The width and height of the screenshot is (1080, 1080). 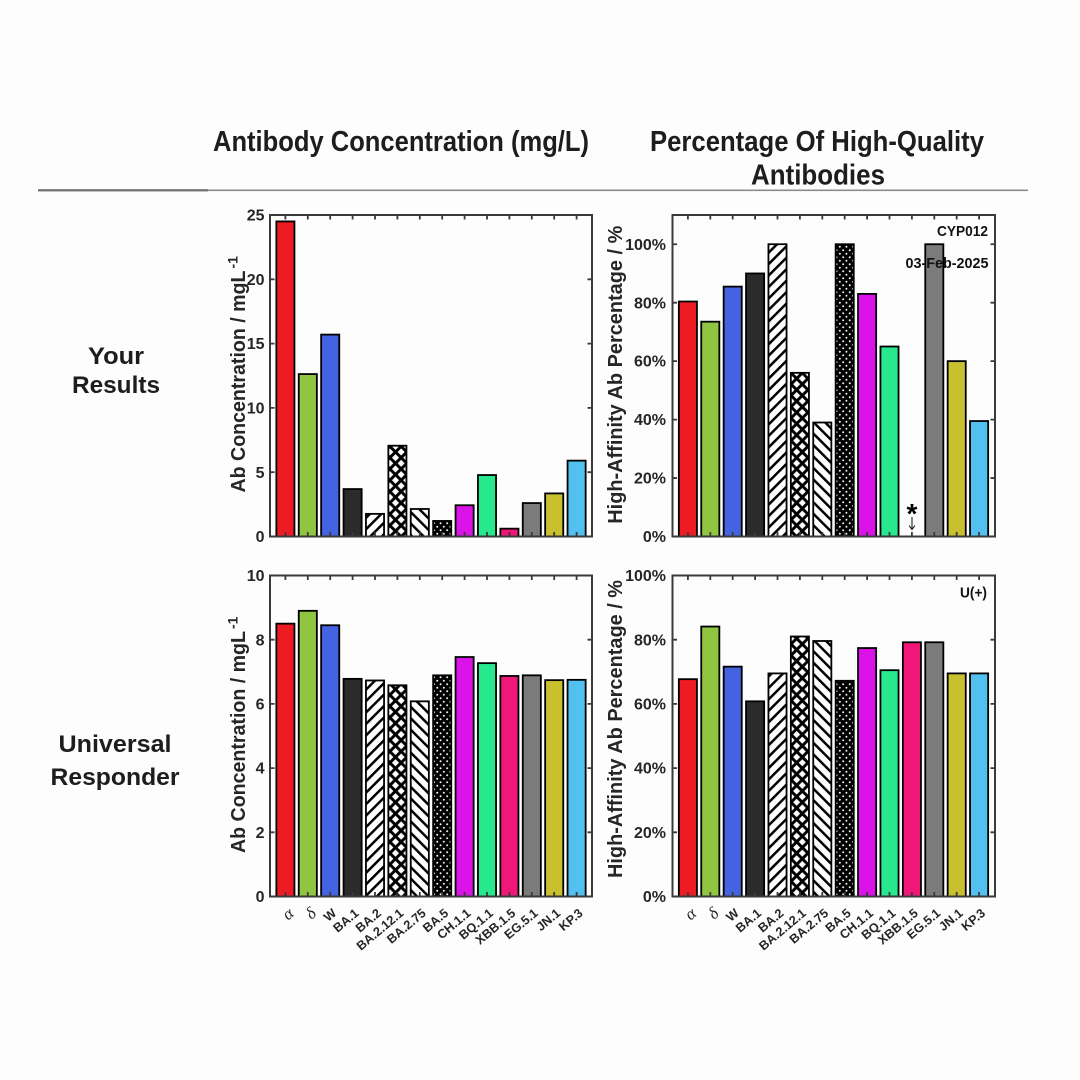 I want to click on svg-text: 8, so click(x=260, y=640).